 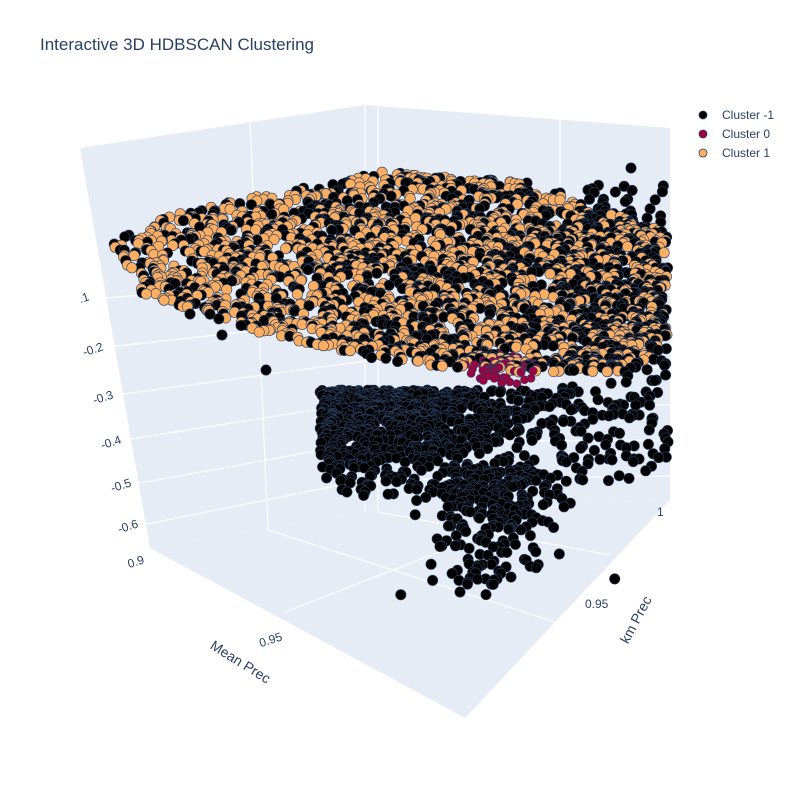 I want to click on z-tick-label: -0.3, so click(x=103, y=397).